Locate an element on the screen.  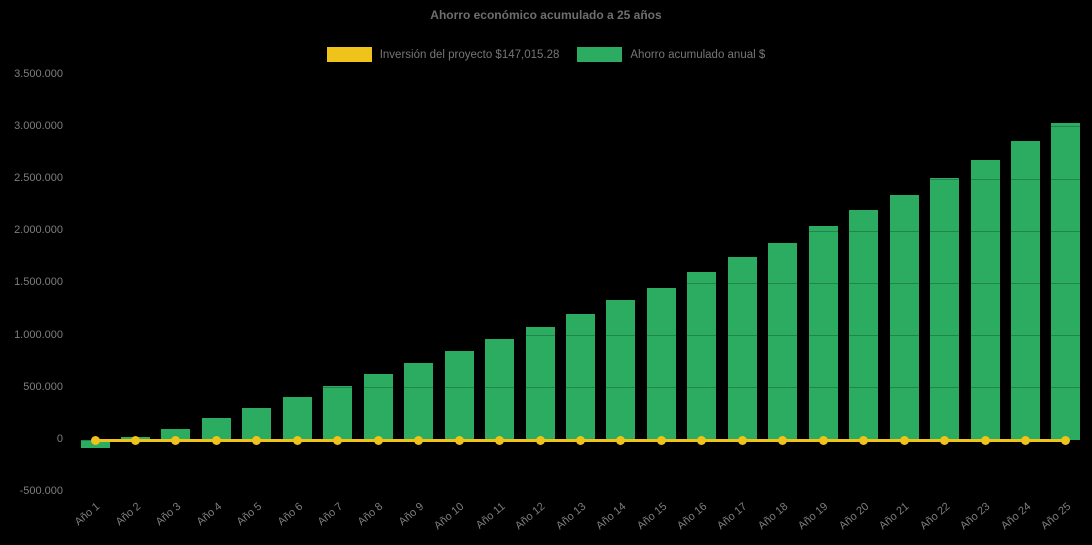
bar-año-6 is located at coordinates (297, 418).